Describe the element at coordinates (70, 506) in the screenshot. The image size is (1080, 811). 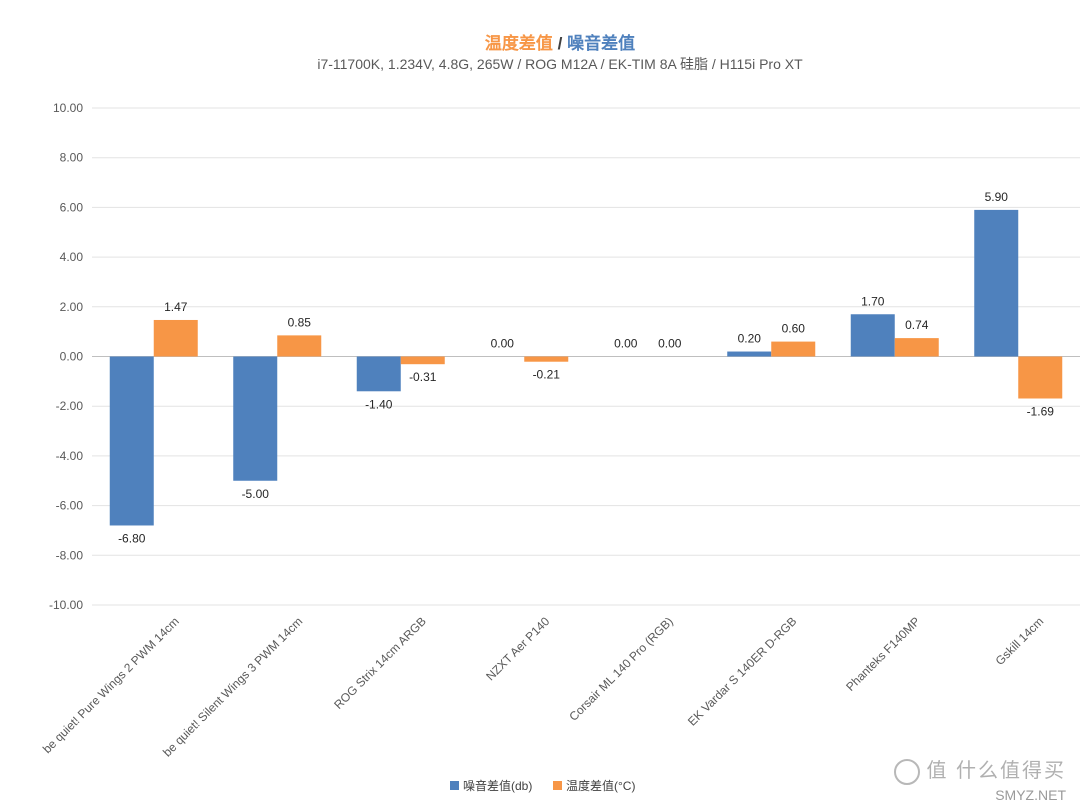
I see `y-tick-label: -6.00` at that location.